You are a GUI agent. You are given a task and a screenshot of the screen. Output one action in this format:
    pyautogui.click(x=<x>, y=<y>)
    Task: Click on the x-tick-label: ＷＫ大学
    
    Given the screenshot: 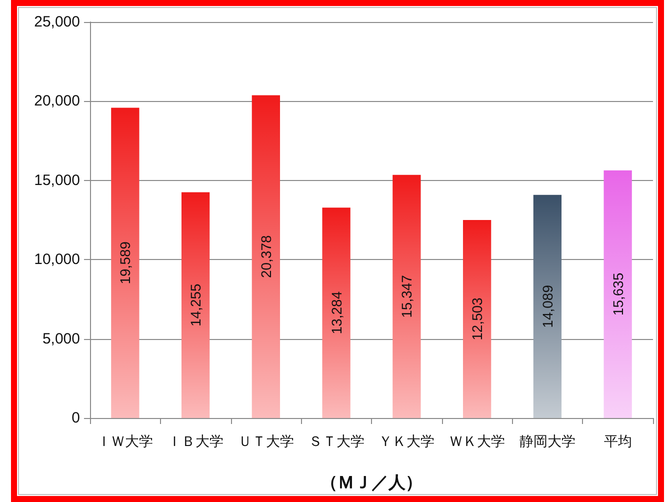 What is the action you would take?
    pyautogui.click(x=477, y=441)
    